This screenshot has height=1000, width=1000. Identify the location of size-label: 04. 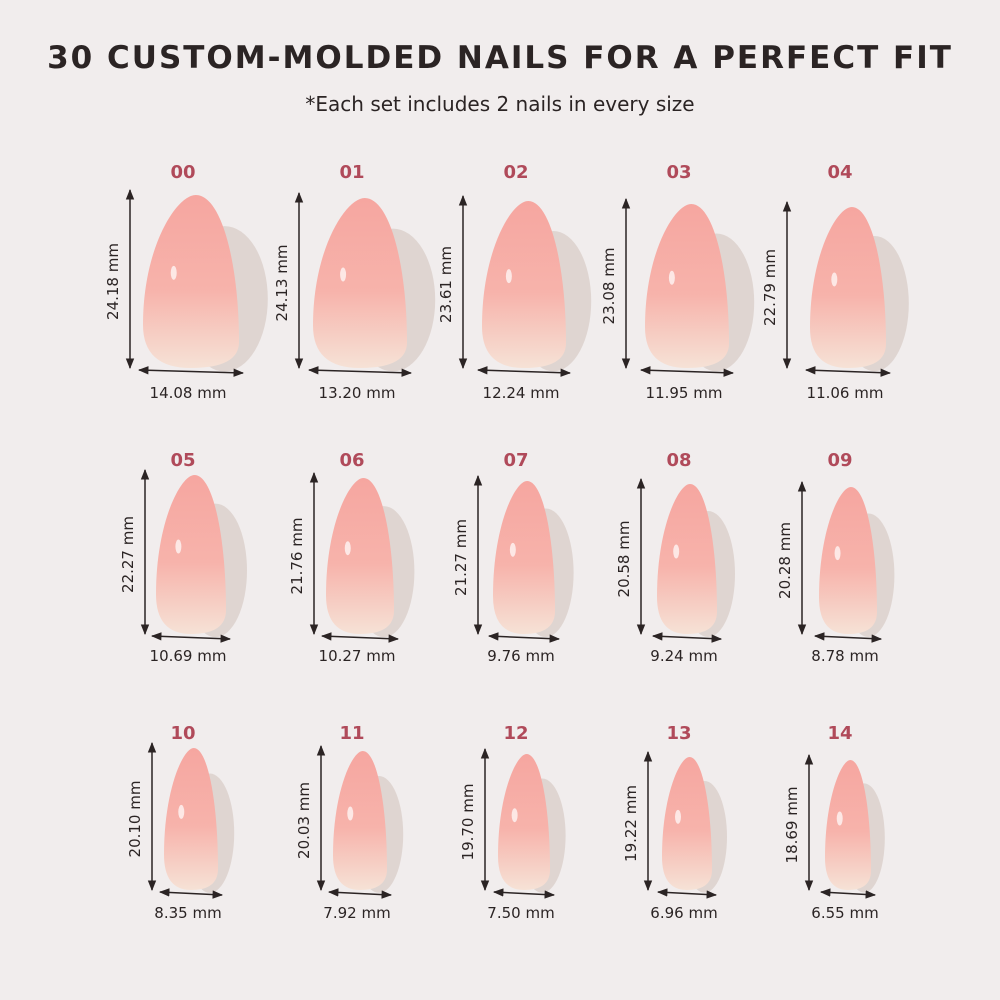
(839, 172).